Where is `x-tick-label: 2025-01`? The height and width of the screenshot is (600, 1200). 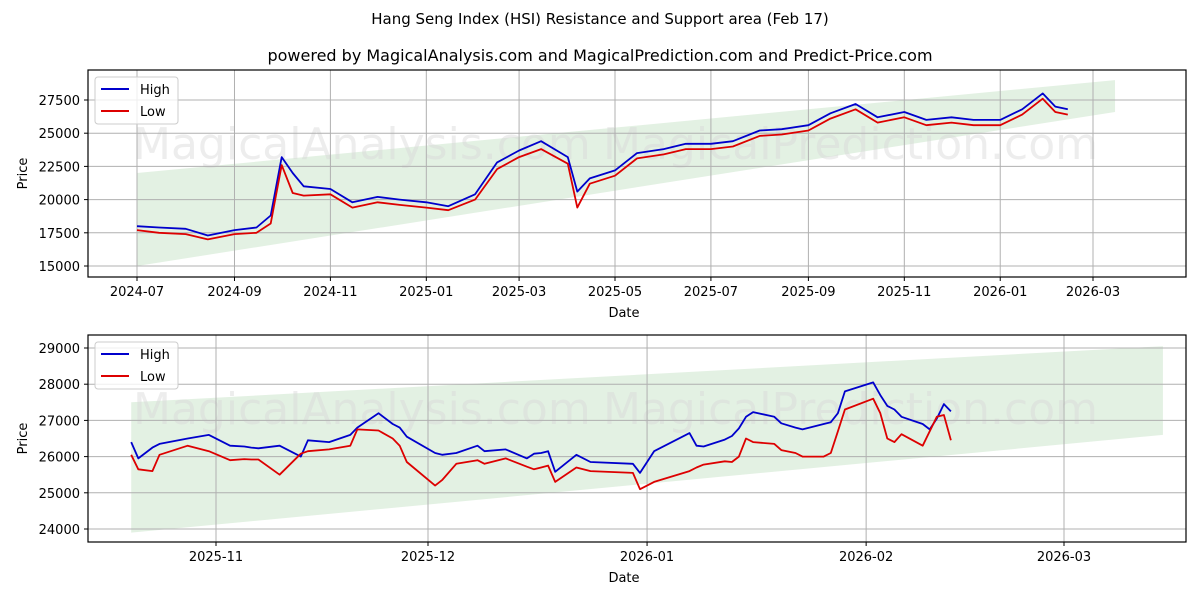 x-tick-label: 2025-01 is located at coordinates (426, 292).